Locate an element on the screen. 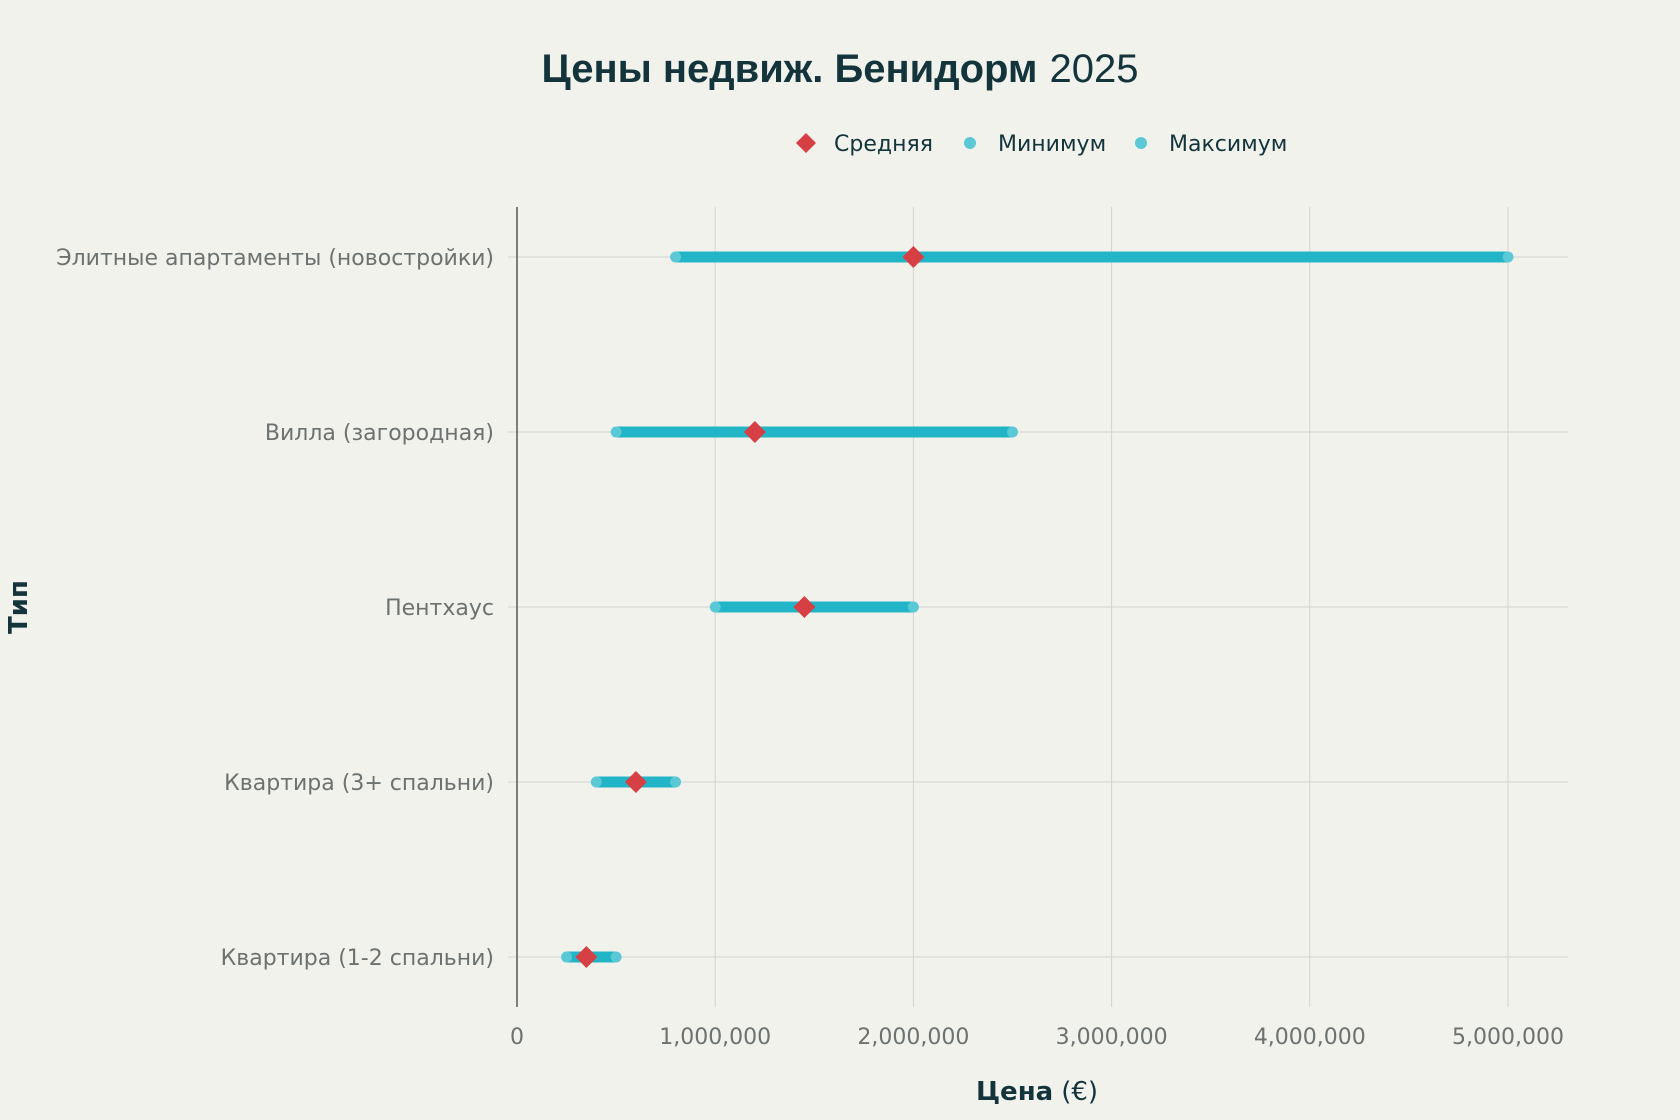  y-axis-label: Тип is located at coordinates (19, 607).